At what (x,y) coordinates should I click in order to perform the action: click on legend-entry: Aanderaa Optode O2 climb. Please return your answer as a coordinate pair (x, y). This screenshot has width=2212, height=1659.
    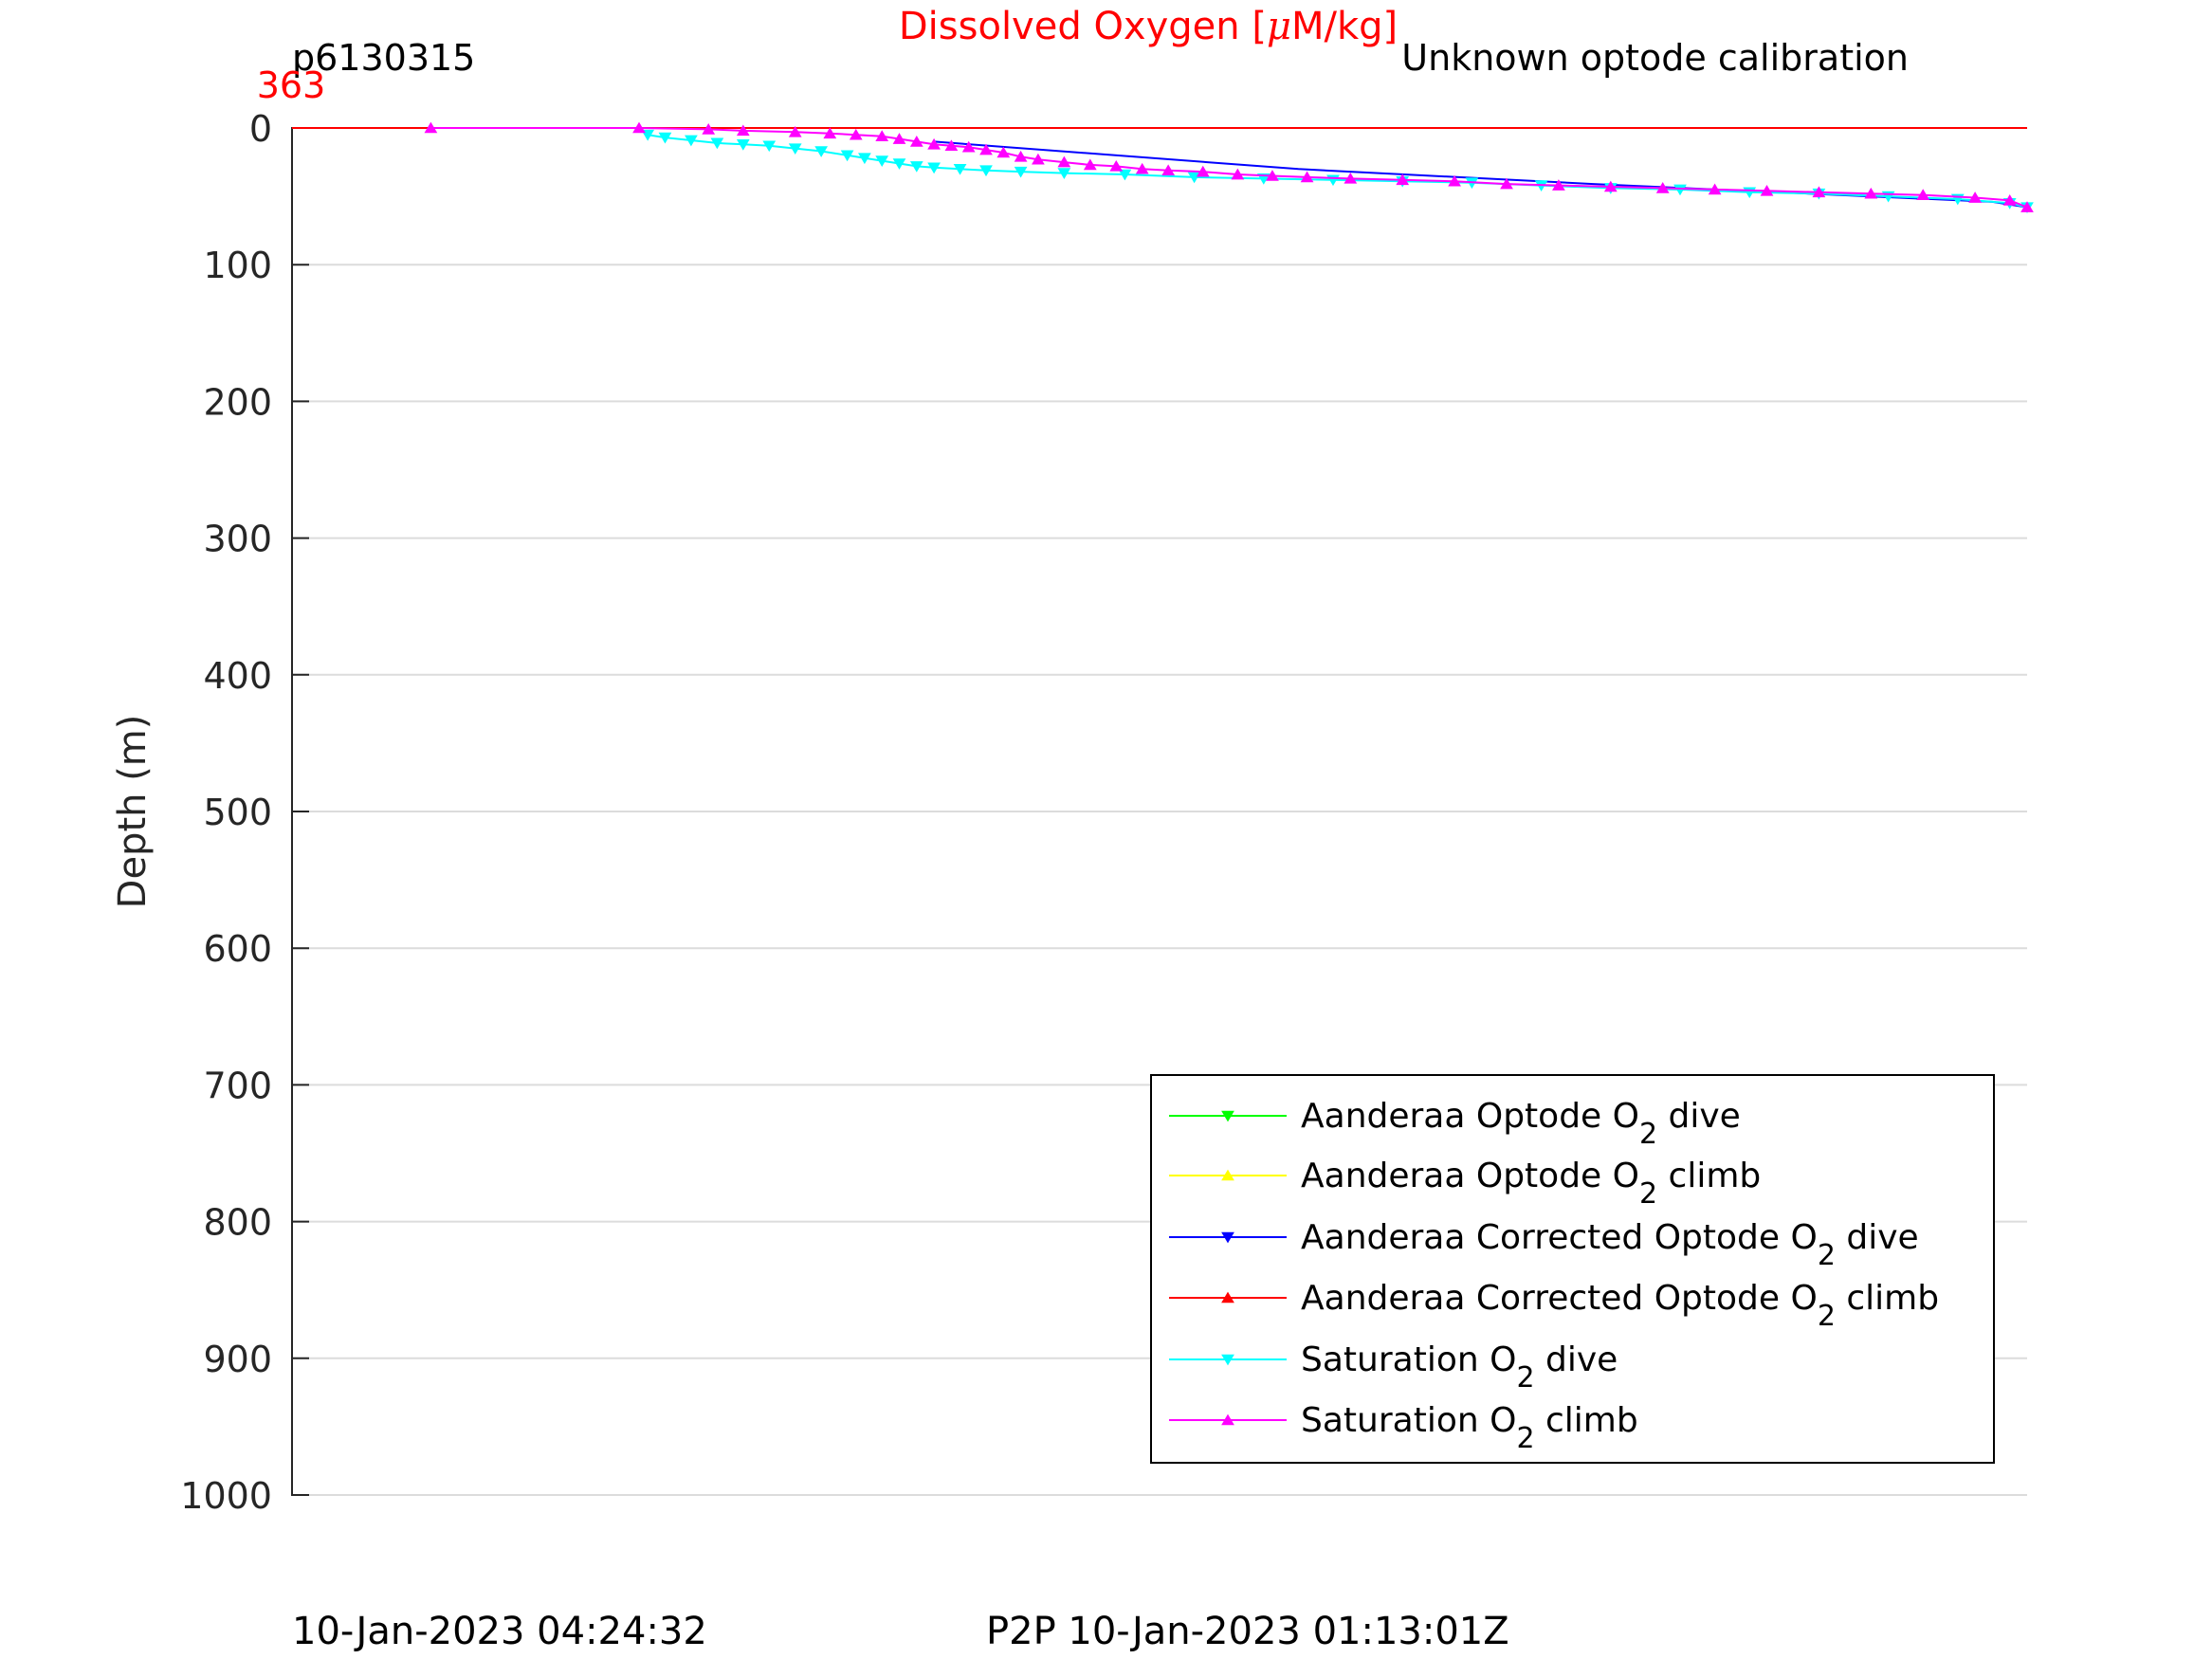
    Looking at the image, I should click on (1465, 1184).